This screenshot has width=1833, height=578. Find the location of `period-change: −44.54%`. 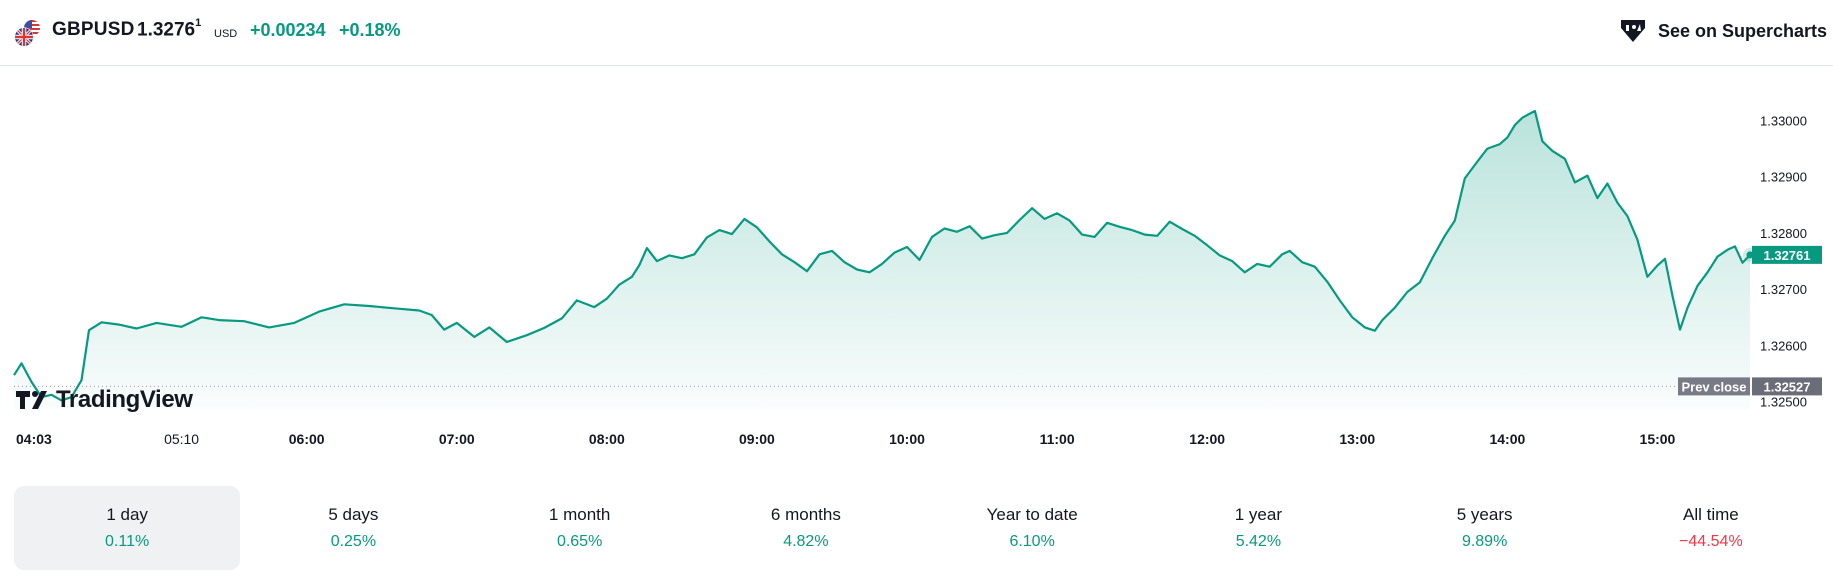

period-change: −44.54% is located at coordinates (1711, 541).